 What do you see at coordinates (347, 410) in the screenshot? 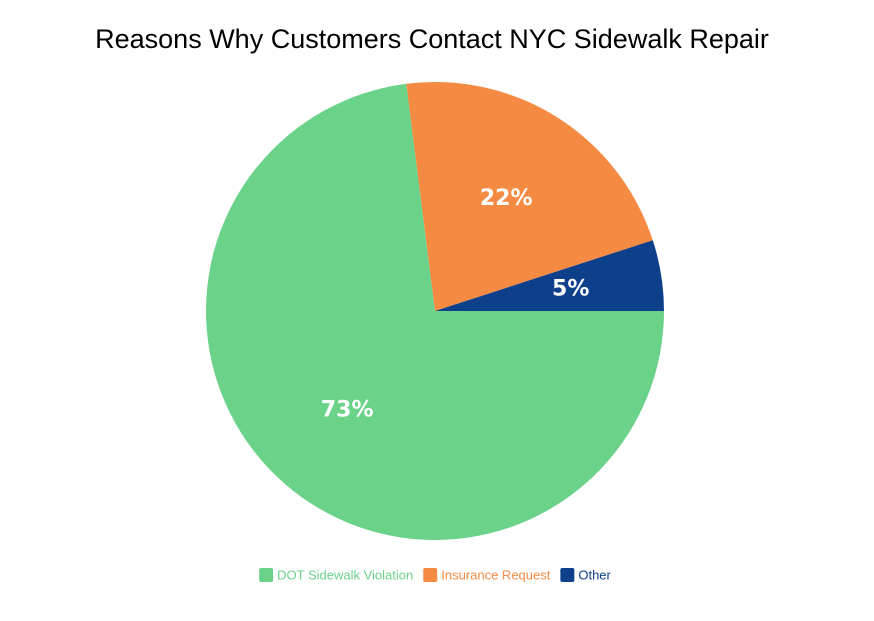
I see `data-label: 73%` at bounding box center [347, 410].